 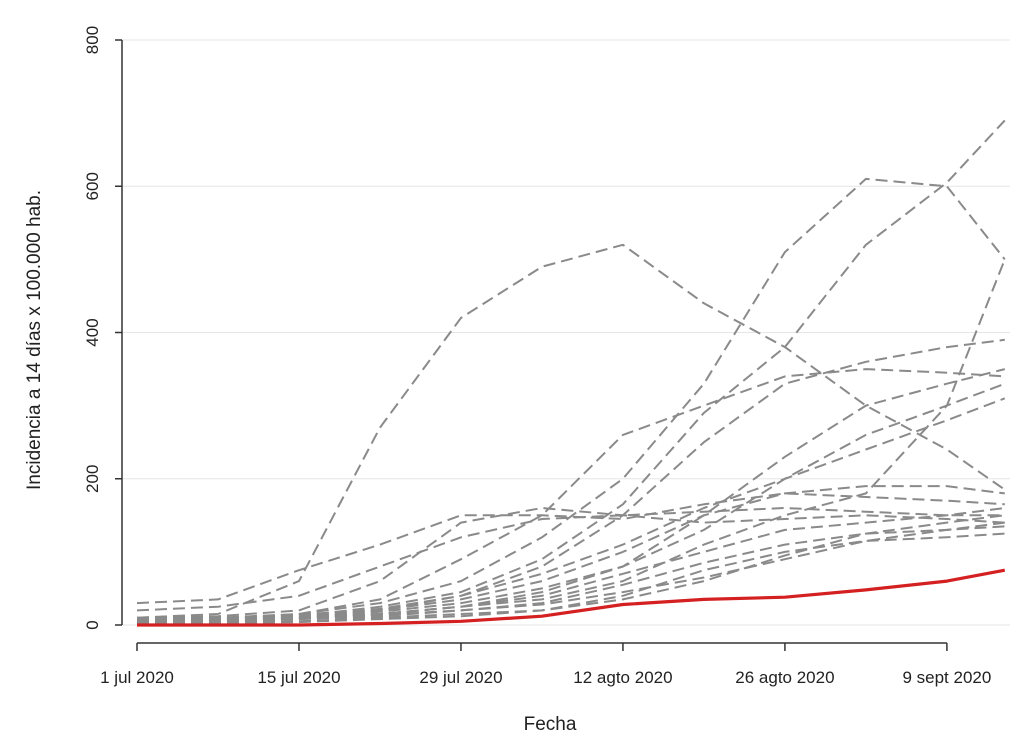 I want to click on y-axis-title: Incidencia a 14 días x 100.000 hab., so click(x=34, y=340).